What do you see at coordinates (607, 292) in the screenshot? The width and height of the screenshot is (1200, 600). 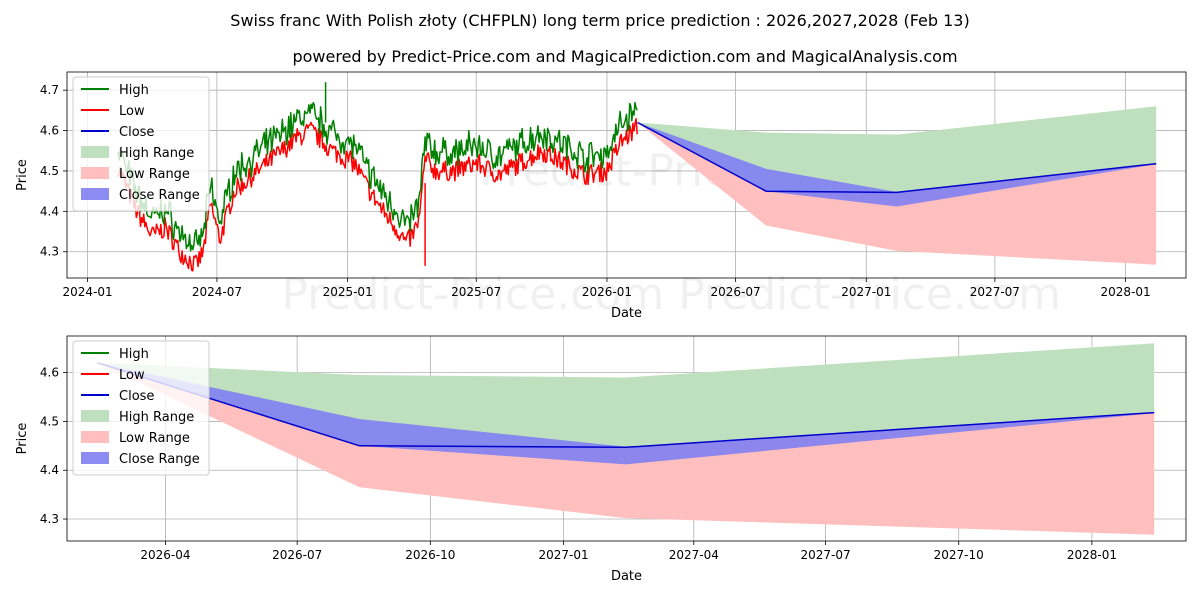 I see `x-tick-label: 2026-01` at bounding box center [607, 292].